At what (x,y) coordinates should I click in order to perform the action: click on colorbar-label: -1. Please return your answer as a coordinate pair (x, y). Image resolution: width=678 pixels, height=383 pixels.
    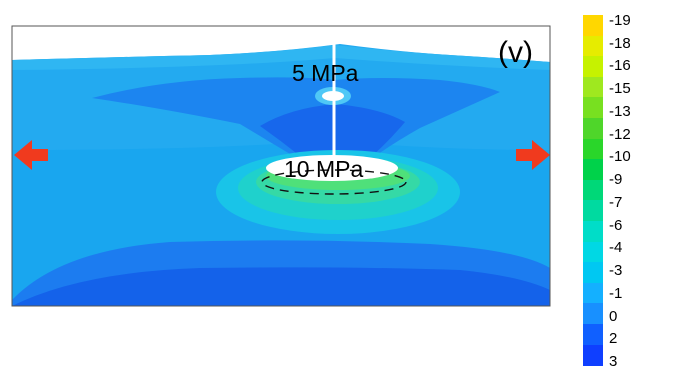
    Looking at the image, I should click on (616, 293).